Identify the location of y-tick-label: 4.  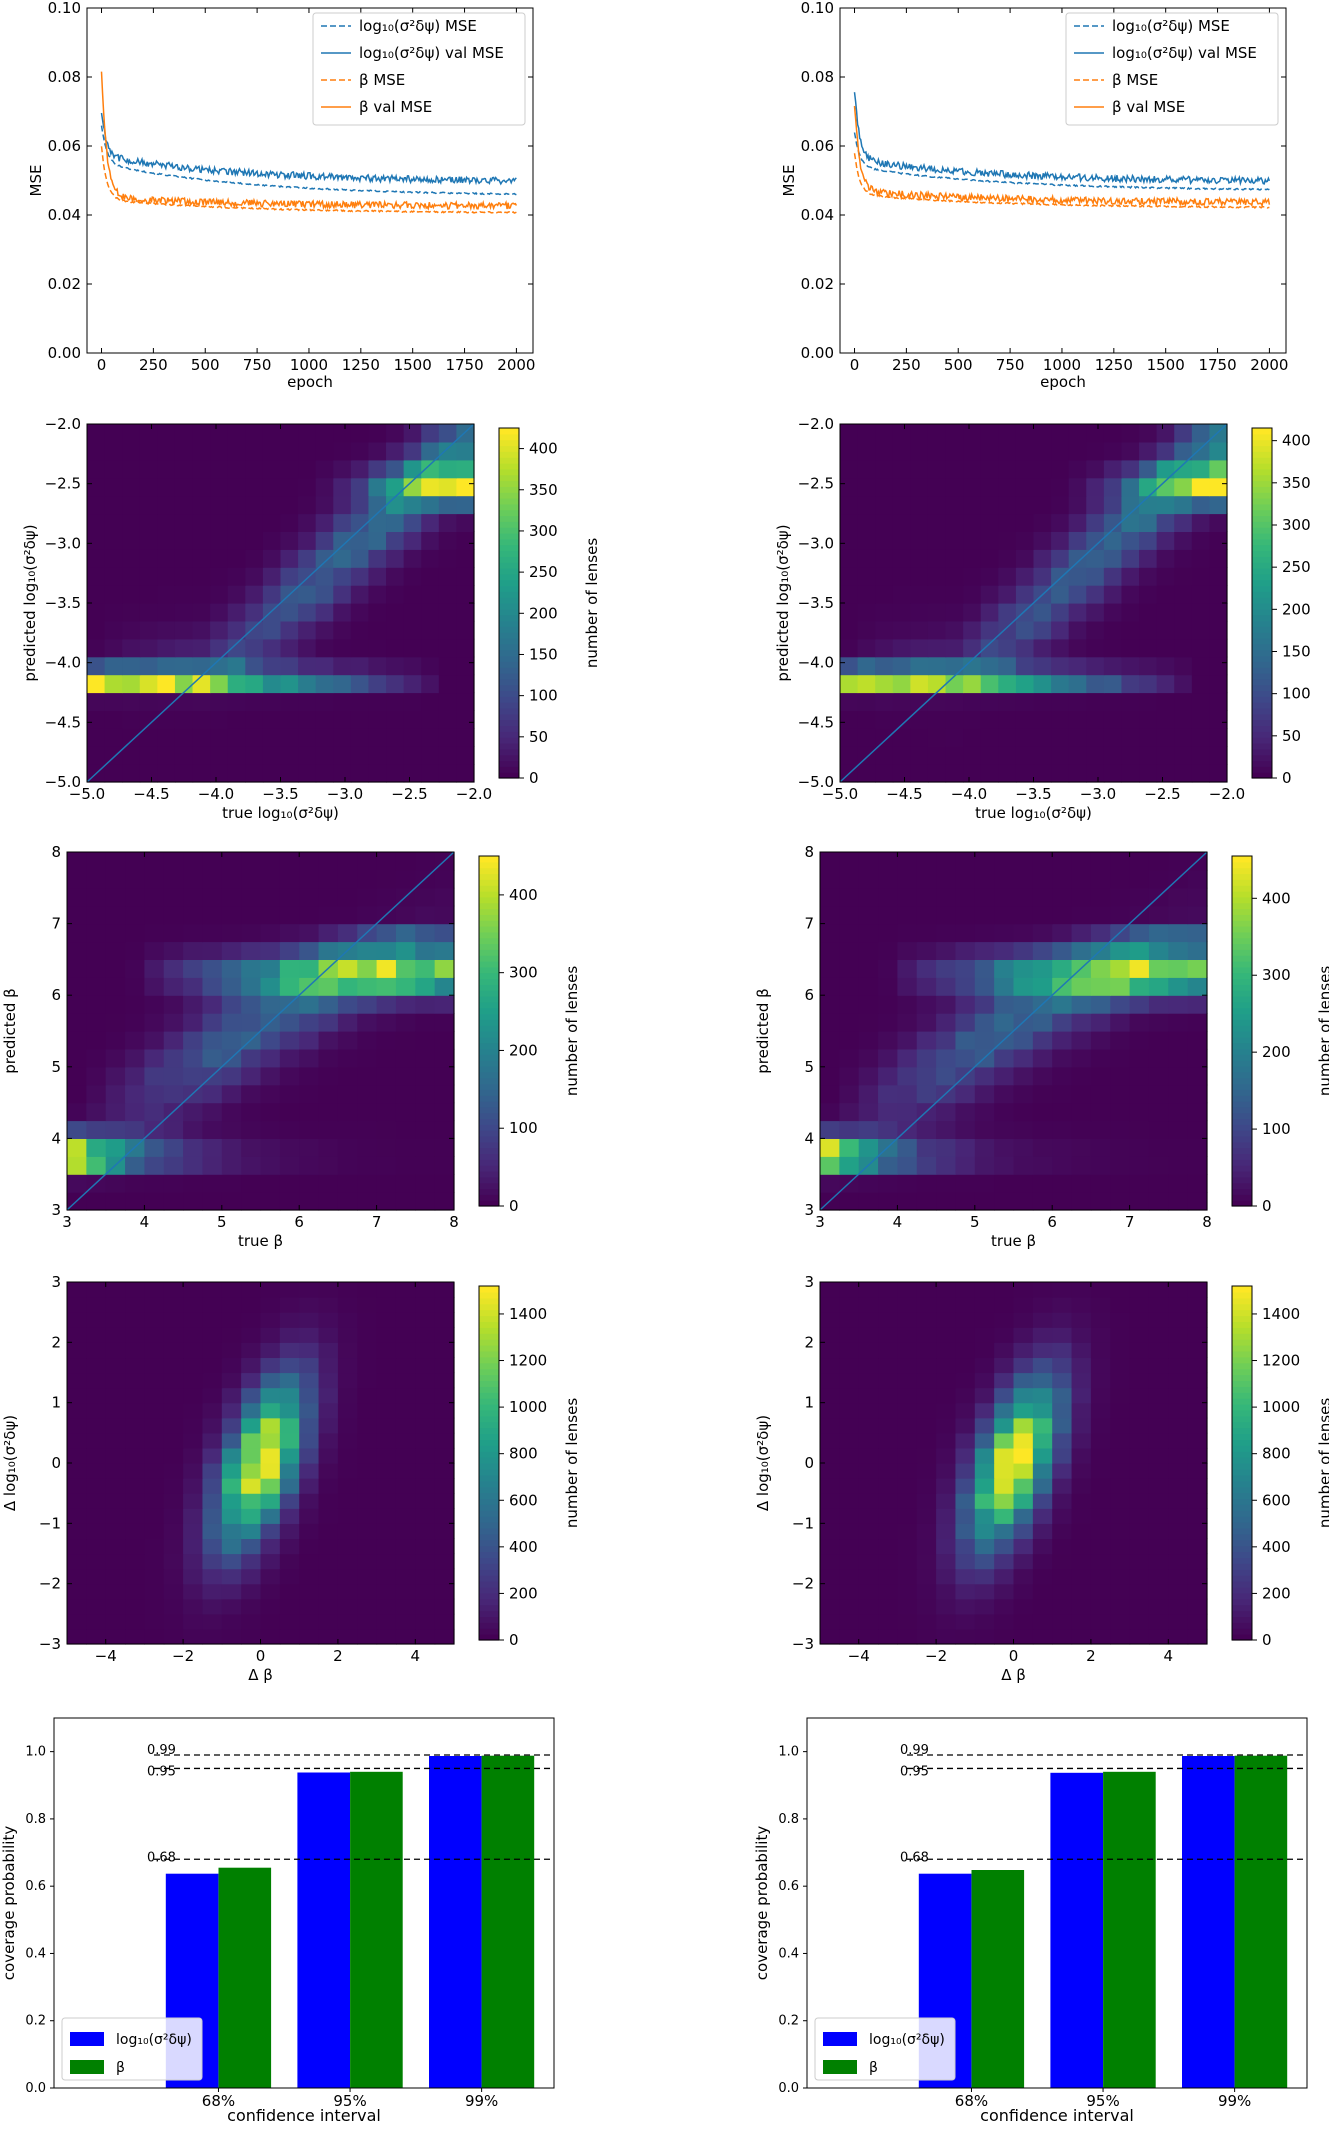
(809, 1138).